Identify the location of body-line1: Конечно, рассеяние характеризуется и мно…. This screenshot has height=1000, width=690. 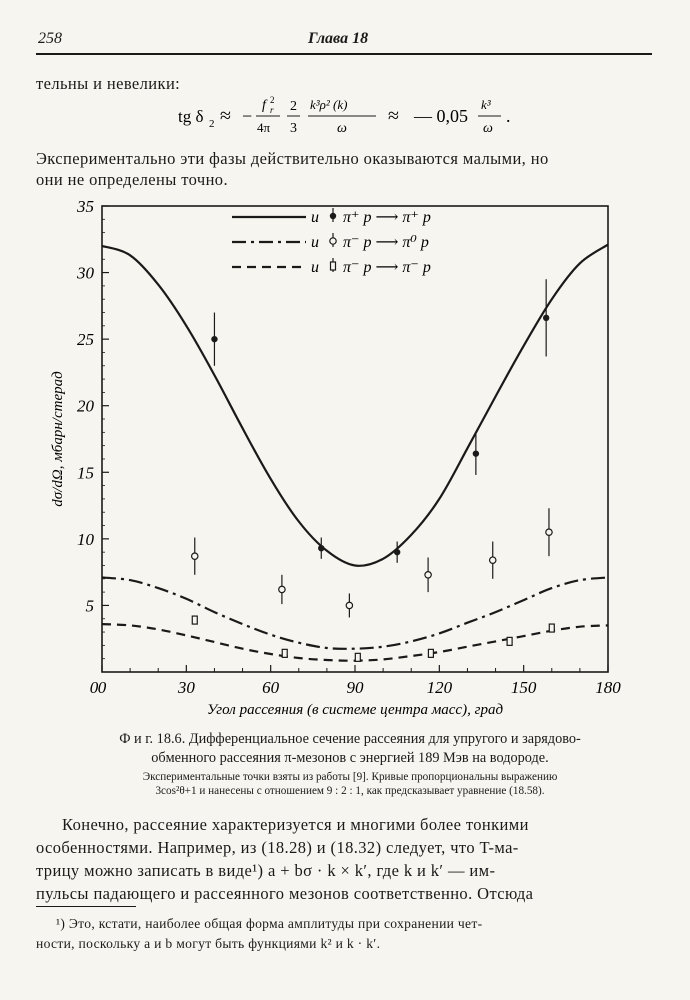
(295, 824).